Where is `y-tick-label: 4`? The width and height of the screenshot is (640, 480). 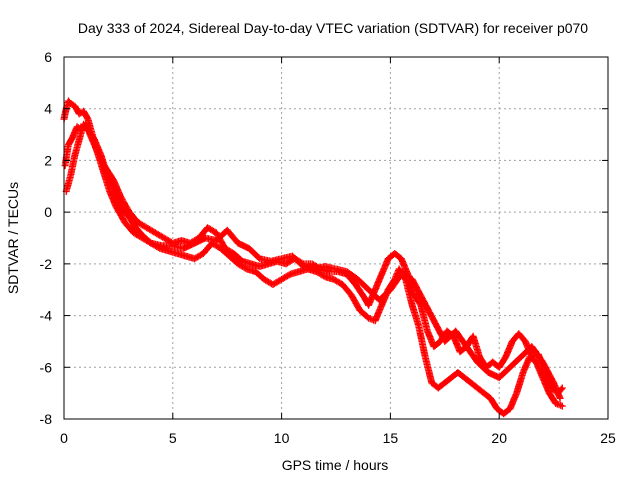
y-tick-label: 4 is located at coordinates (48, 109).